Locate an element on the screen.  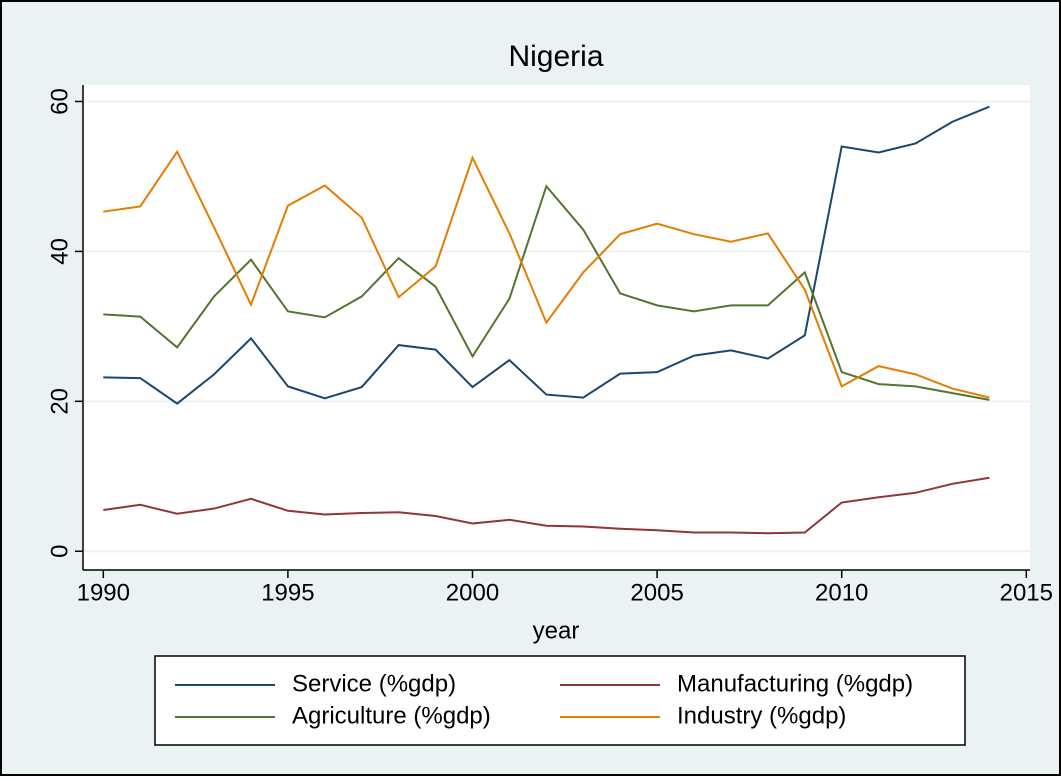
legend-label: Manufacturing (%gdp) is located at coordinates (795, 683).